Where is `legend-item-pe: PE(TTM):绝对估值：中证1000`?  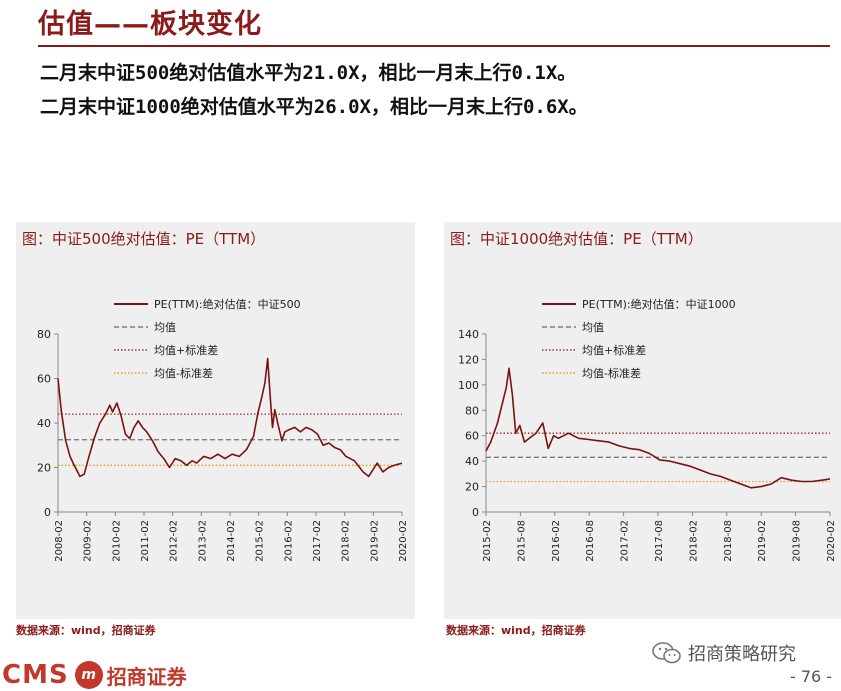 legend-item-pe: PE(TTM):绝对估值：中证1000 is located at coordinates (639, 303).